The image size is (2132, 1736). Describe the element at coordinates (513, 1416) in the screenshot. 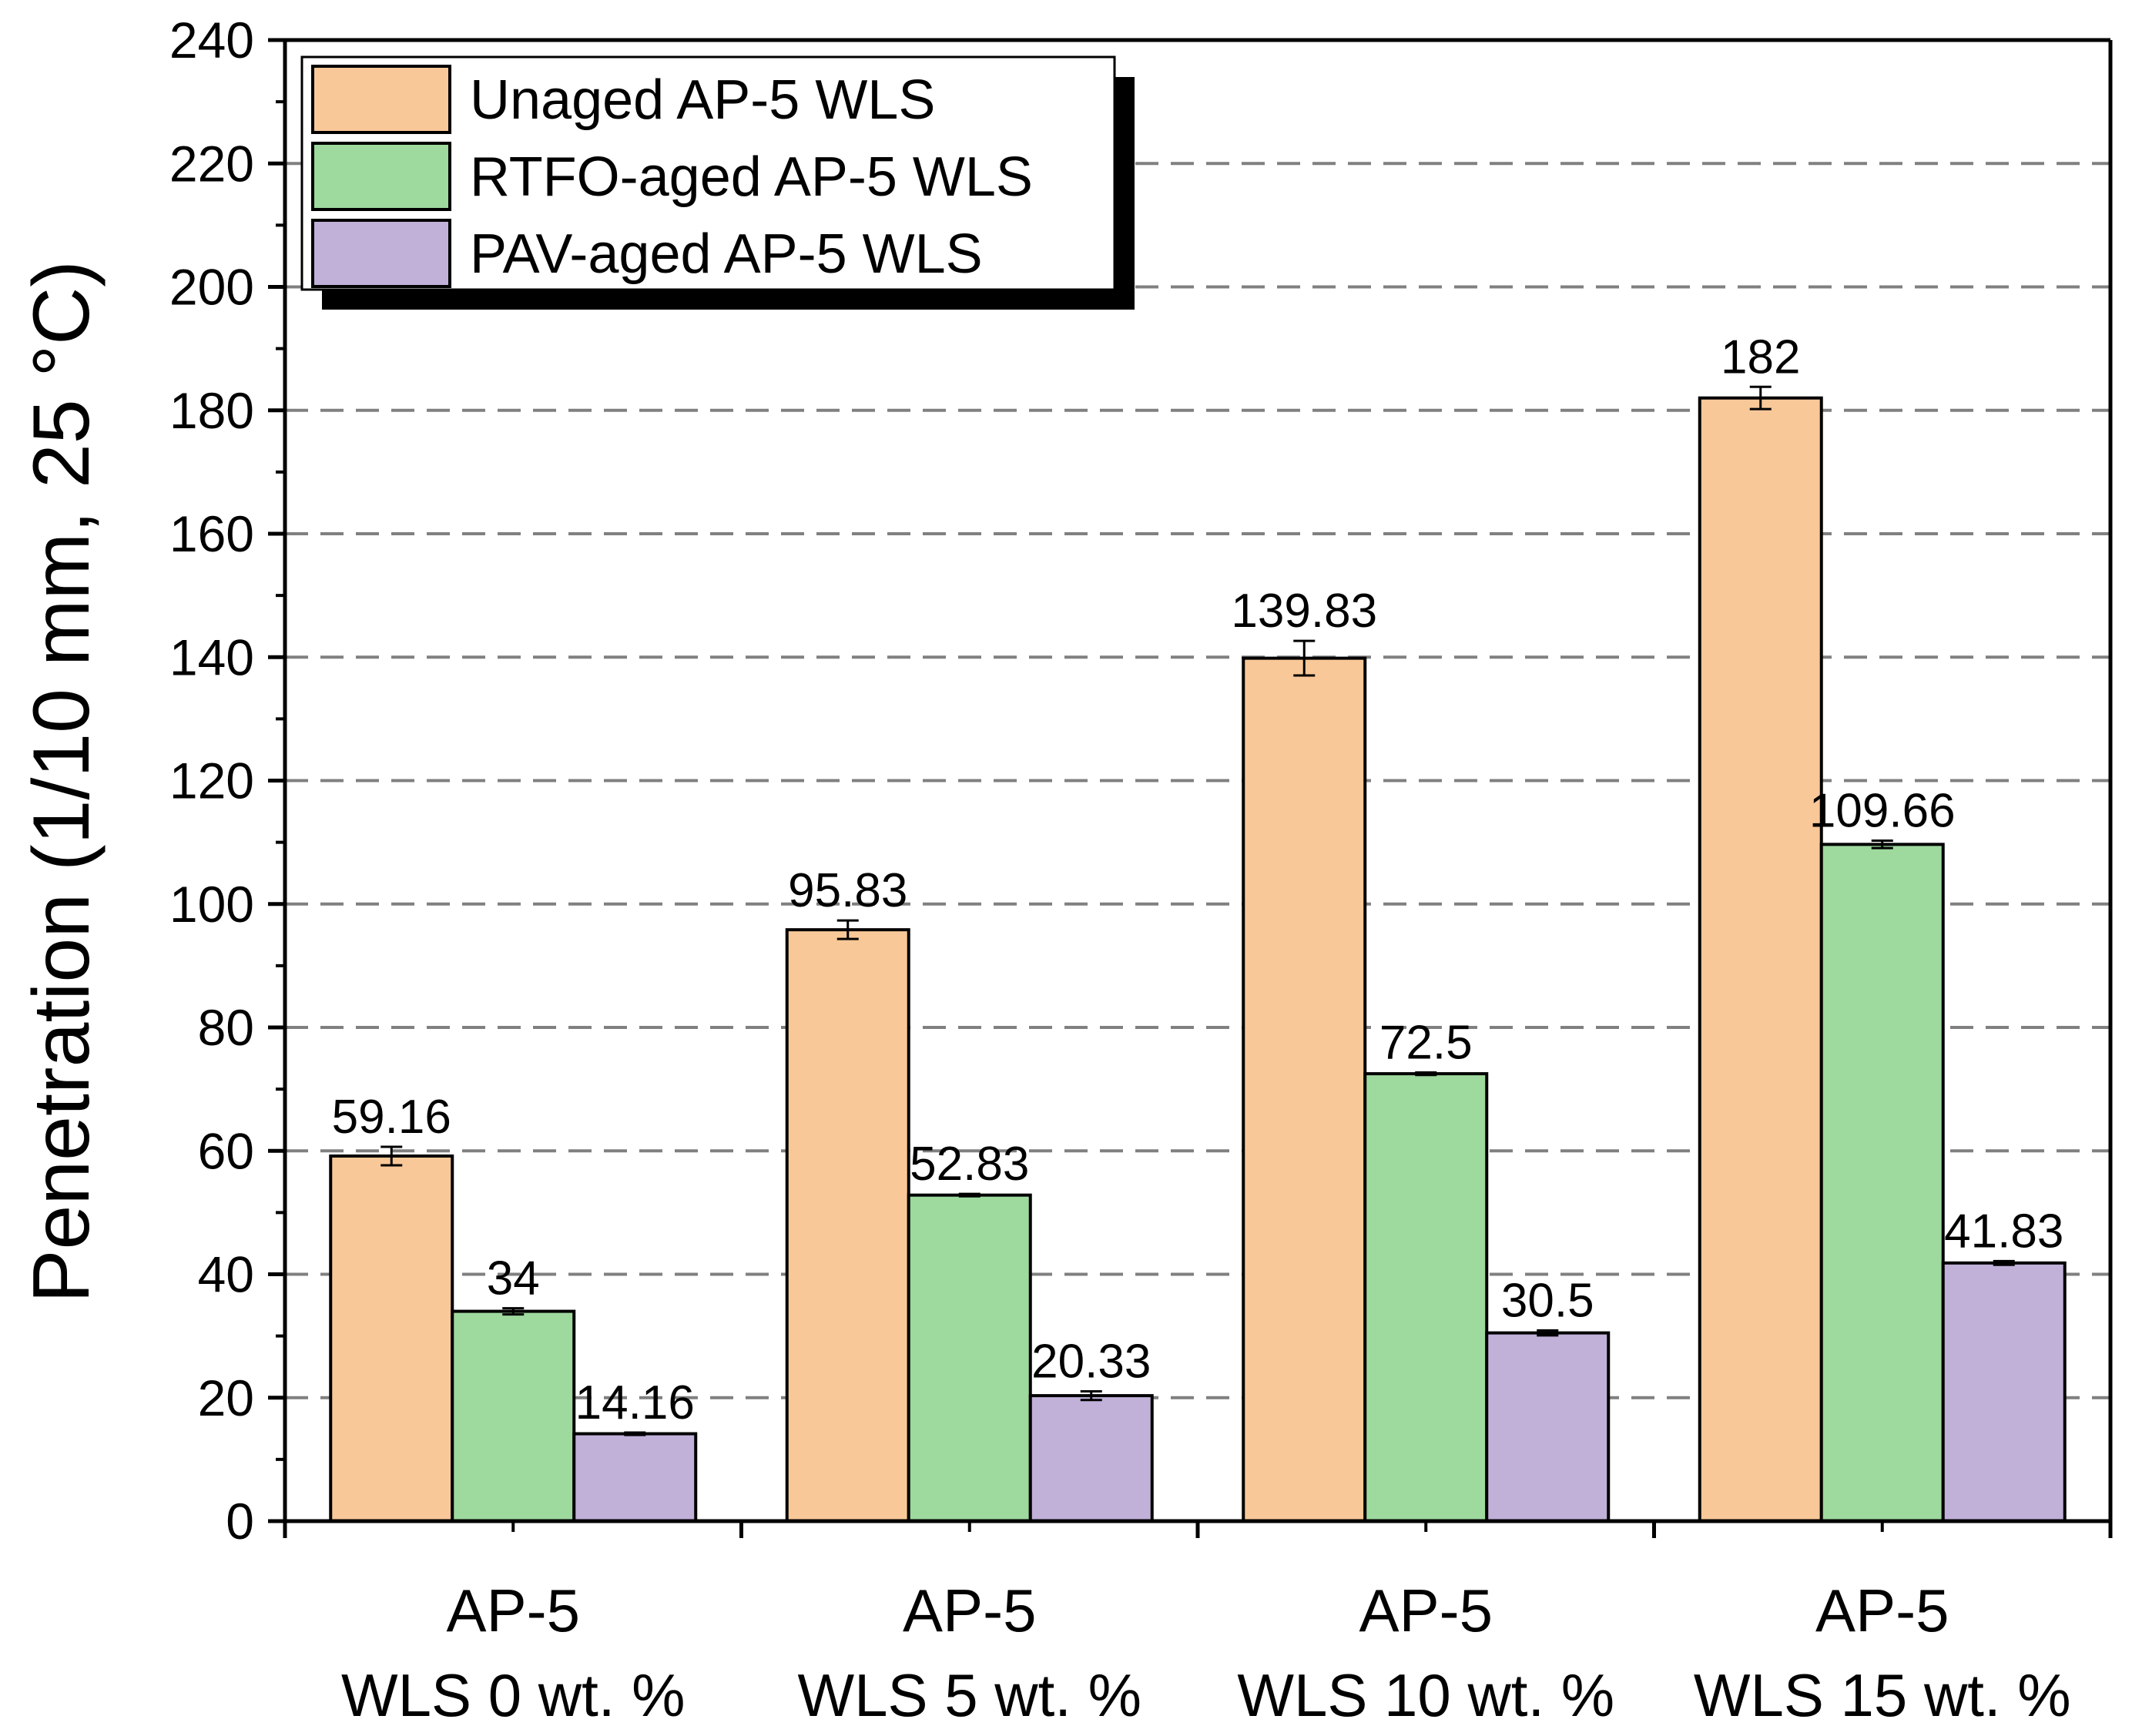

I see `bar-series1-cat0` at that location.